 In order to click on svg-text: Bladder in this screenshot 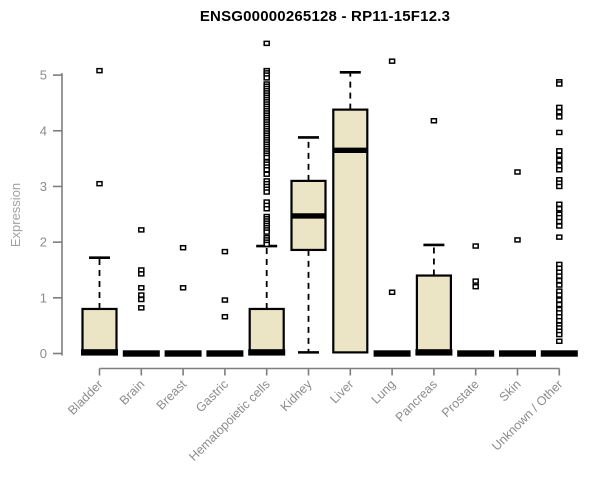, I will do `click(85, 397)`.